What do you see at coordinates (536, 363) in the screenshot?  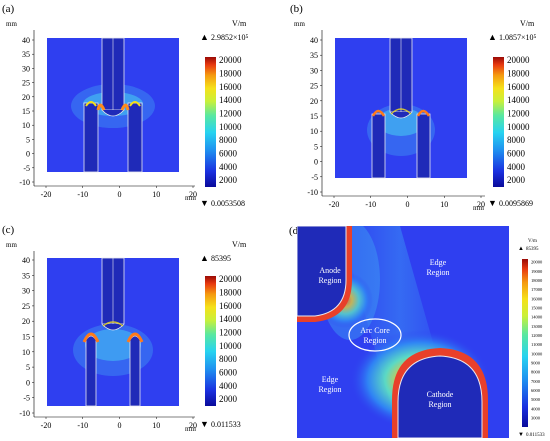 I see `colorbar-tick-label: 9000` at bounding box center [536, 363].